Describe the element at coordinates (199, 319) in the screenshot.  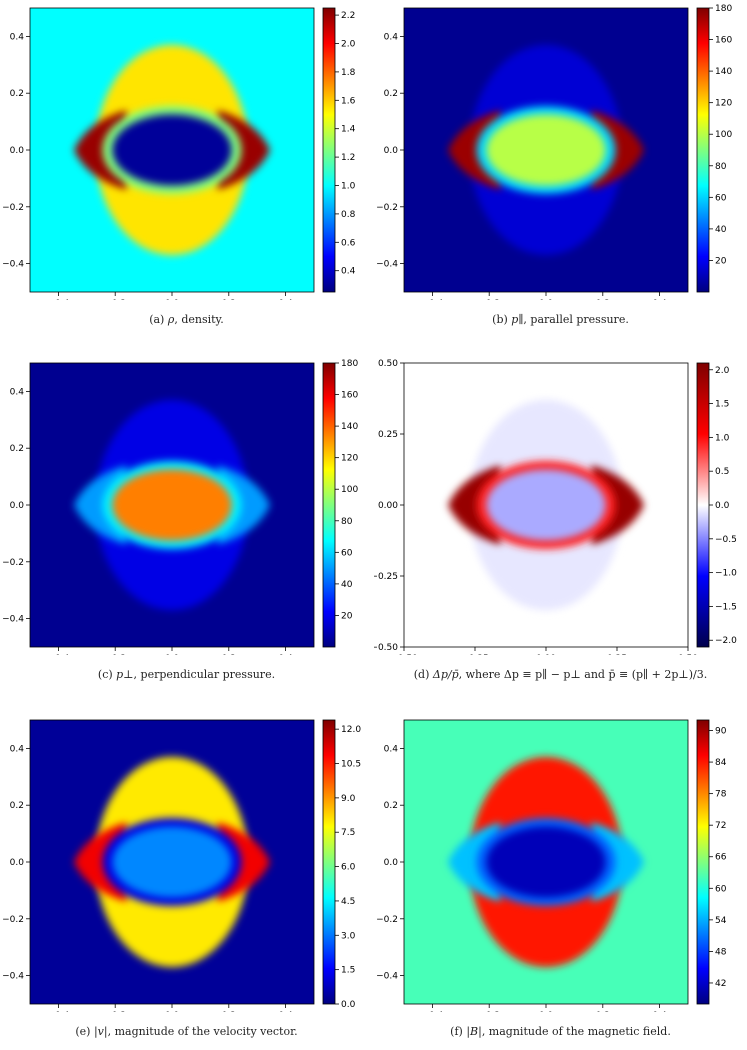
I see `caption-a-text: , density.` at that location.